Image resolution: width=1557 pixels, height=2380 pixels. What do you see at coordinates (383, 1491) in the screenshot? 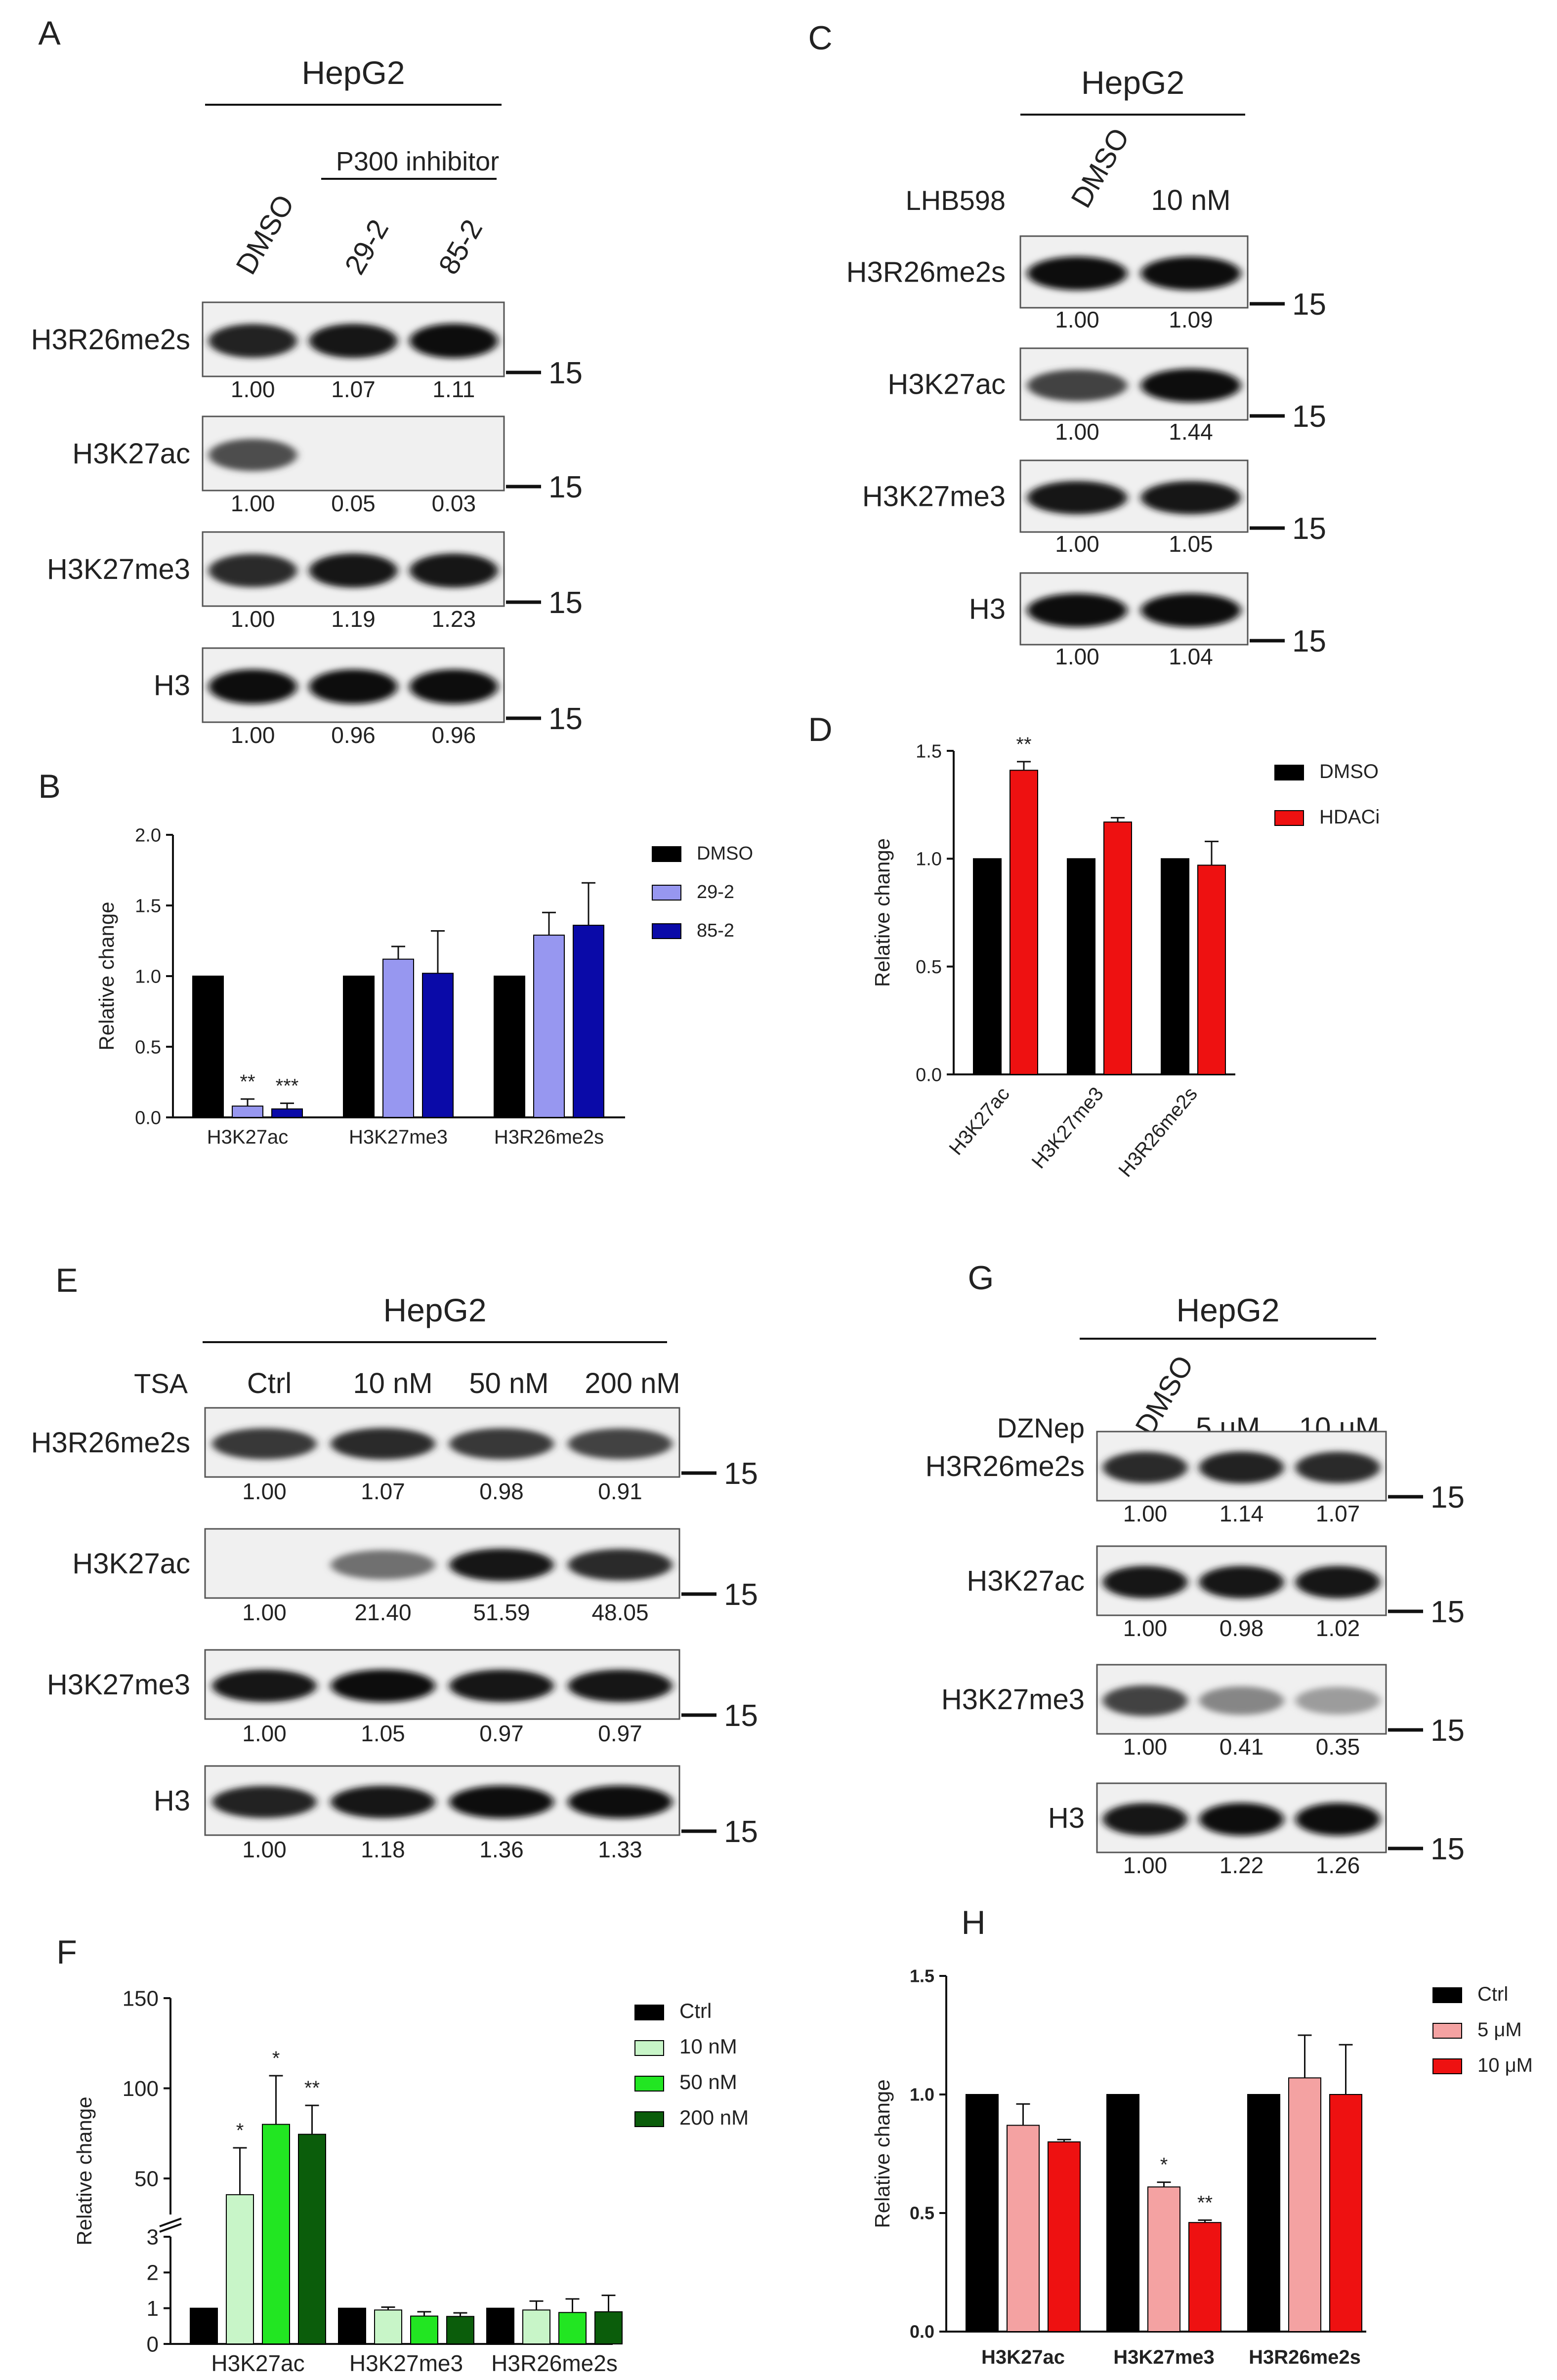
I see `band-quant-value: 1.07` at bounding box center [383, 1491].